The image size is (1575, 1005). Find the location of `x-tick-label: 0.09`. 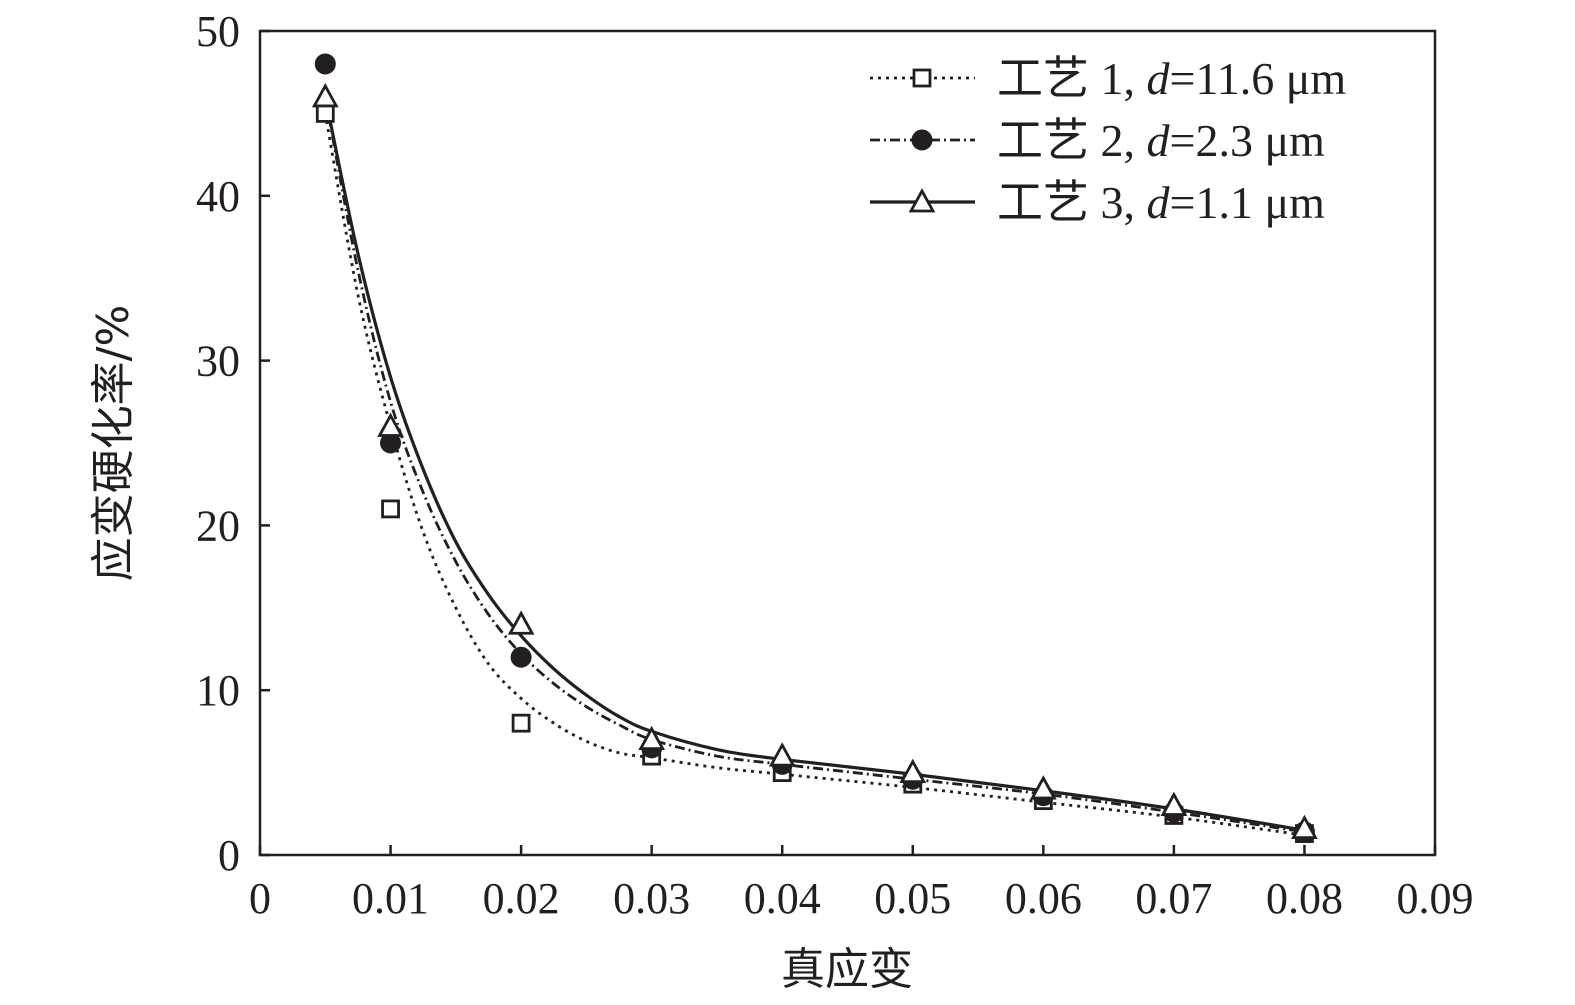

x-tick-label: 0.09 is located at coordinates (1435, 898).